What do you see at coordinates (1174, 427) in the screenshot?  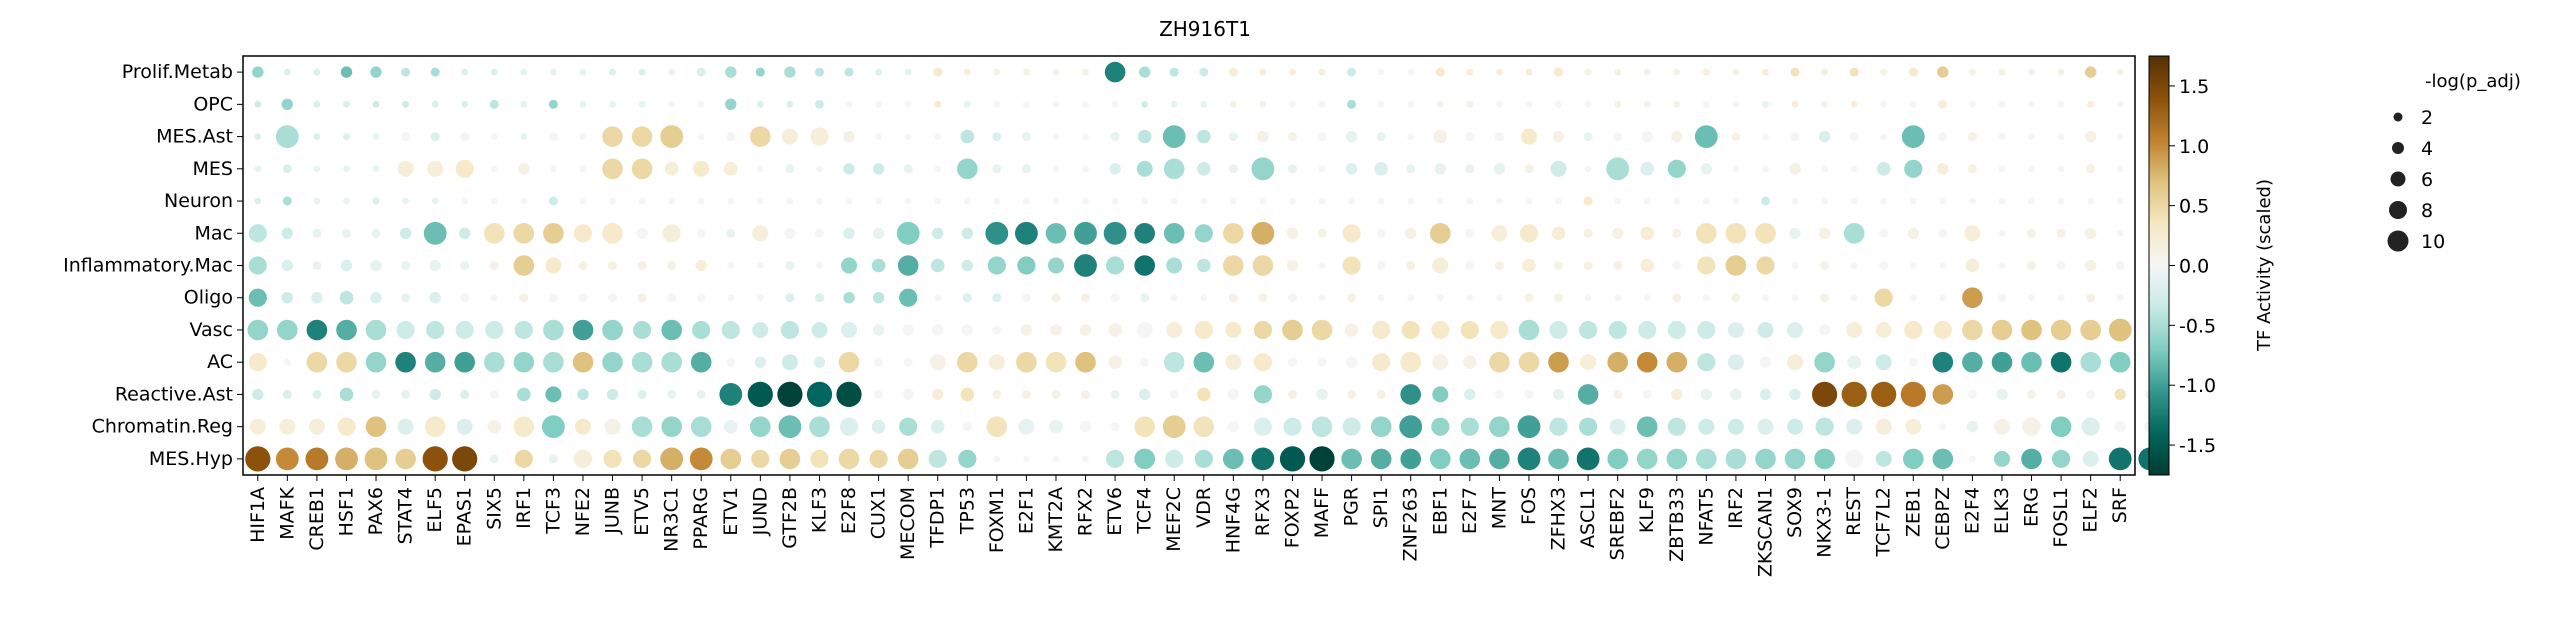 I see `dot-Chromatin.Reg-MEF2C` at bounding box center [1174, 427].